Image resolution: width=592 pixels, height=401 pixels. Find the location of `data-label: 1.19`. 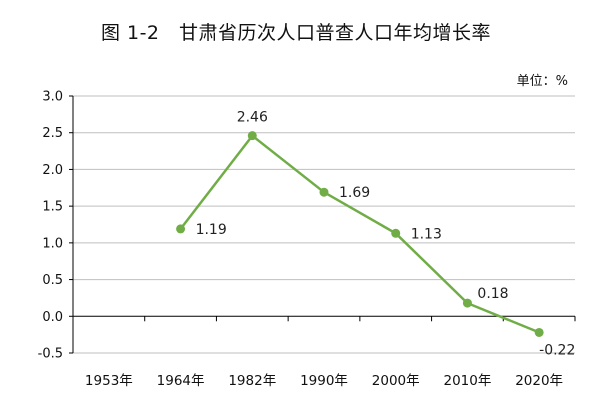

data-label: 1.19 is located at coordinates (211, 230).